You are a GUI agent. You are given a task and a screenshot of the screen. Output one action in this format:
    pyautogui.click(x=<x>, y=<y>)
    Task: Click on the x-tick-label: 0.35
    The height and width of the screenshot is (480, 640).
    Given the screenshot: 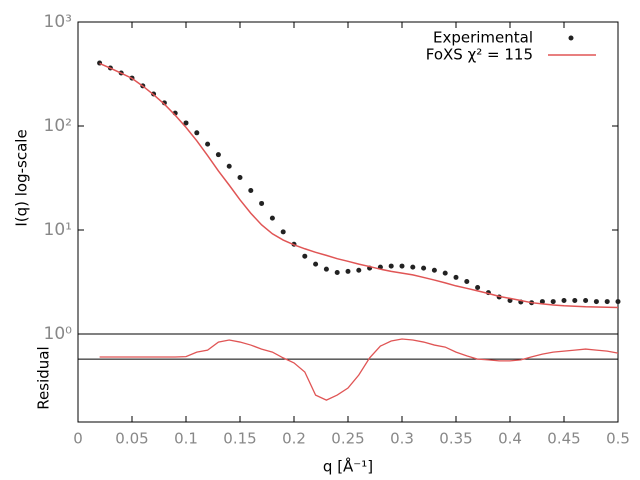 What is the action you would take?
    pyautogui.click(x=455, y=439)
    